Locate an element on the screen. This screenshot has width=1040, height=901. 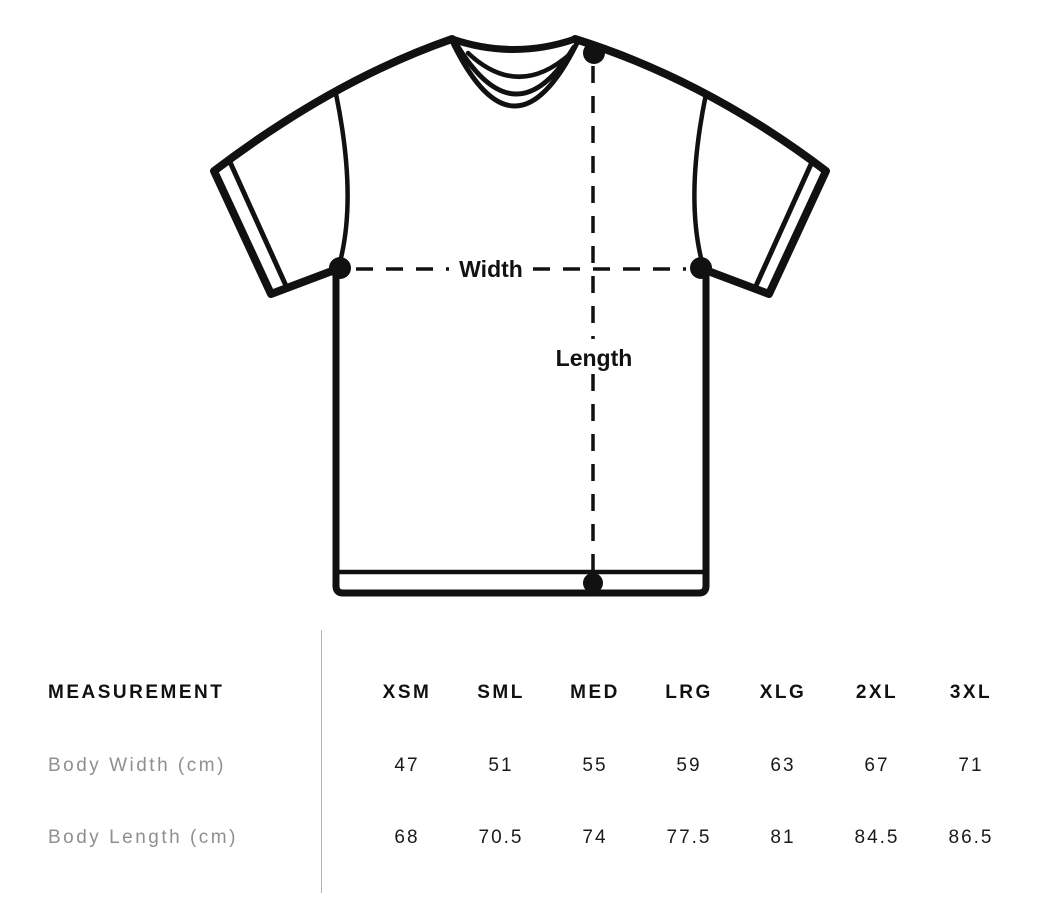
column-header-3xl: 3XL is located at coordinates (971, 692).